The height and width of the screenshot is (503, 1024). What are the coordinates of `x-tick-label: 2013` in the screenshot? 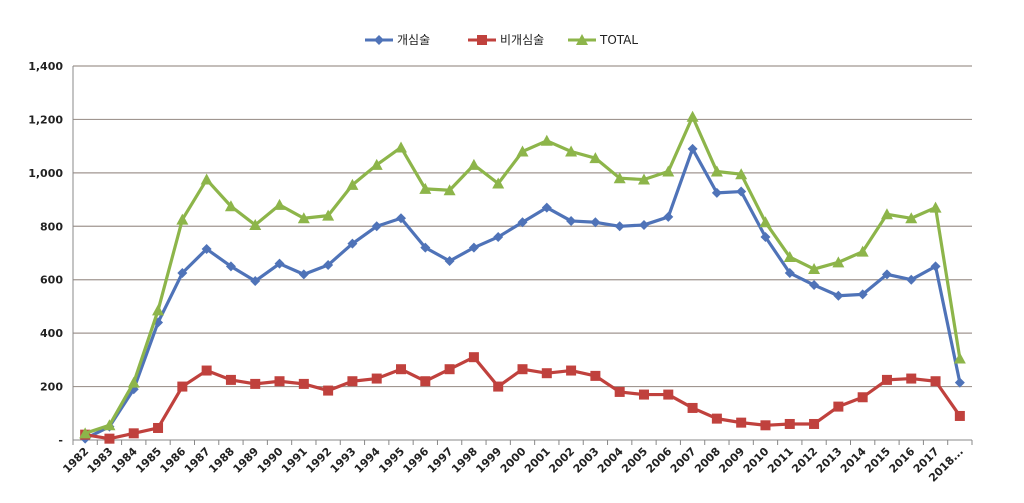 It's located at (829, 460).